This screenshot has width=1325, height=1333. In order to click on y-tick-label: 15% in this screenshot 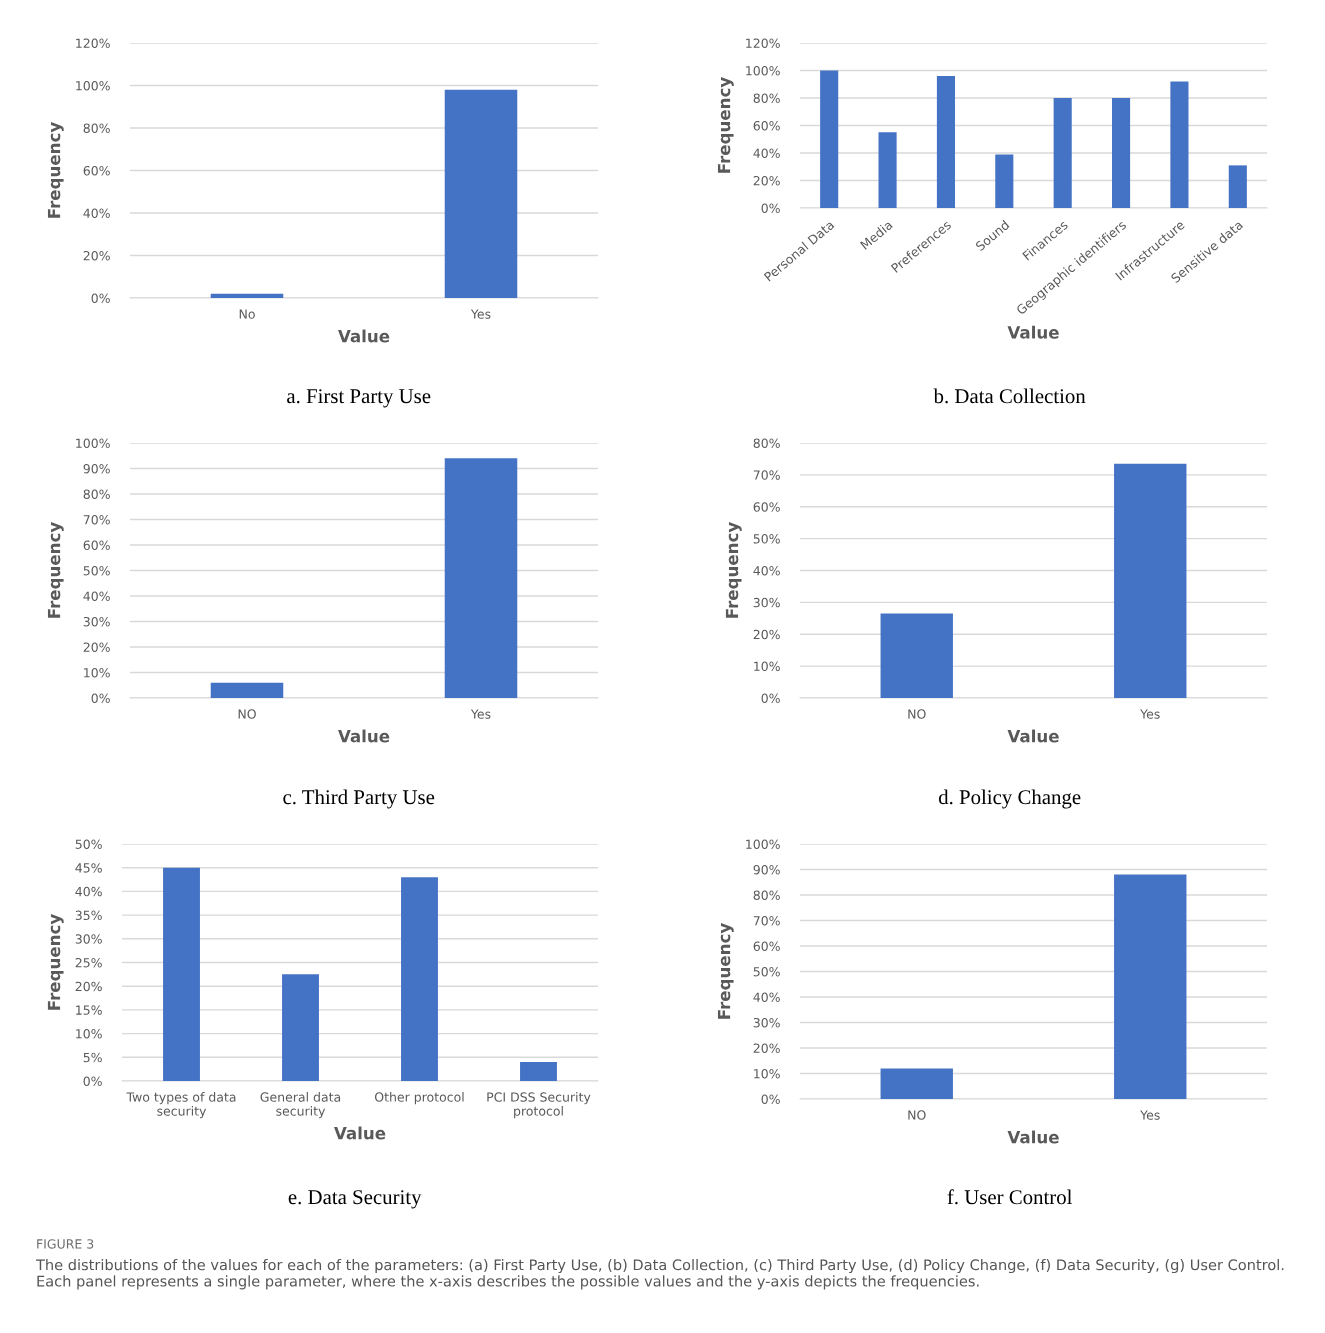, I will do `click(89, 1010)`.